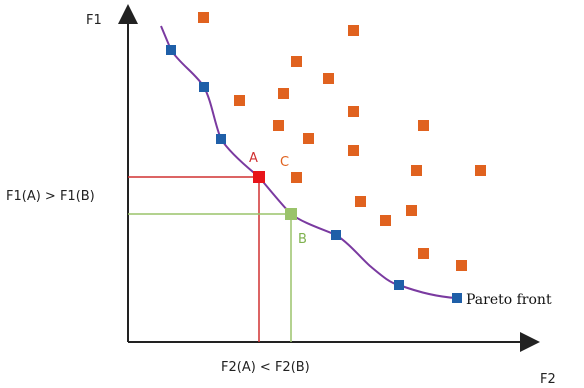 This screenshot has height=388, width=584. What do you see at coordinates (265, 367) in the screenshot?
I see `f2-comparison-label: F2(A) < F2(B)` at bounding box center [265, 367].